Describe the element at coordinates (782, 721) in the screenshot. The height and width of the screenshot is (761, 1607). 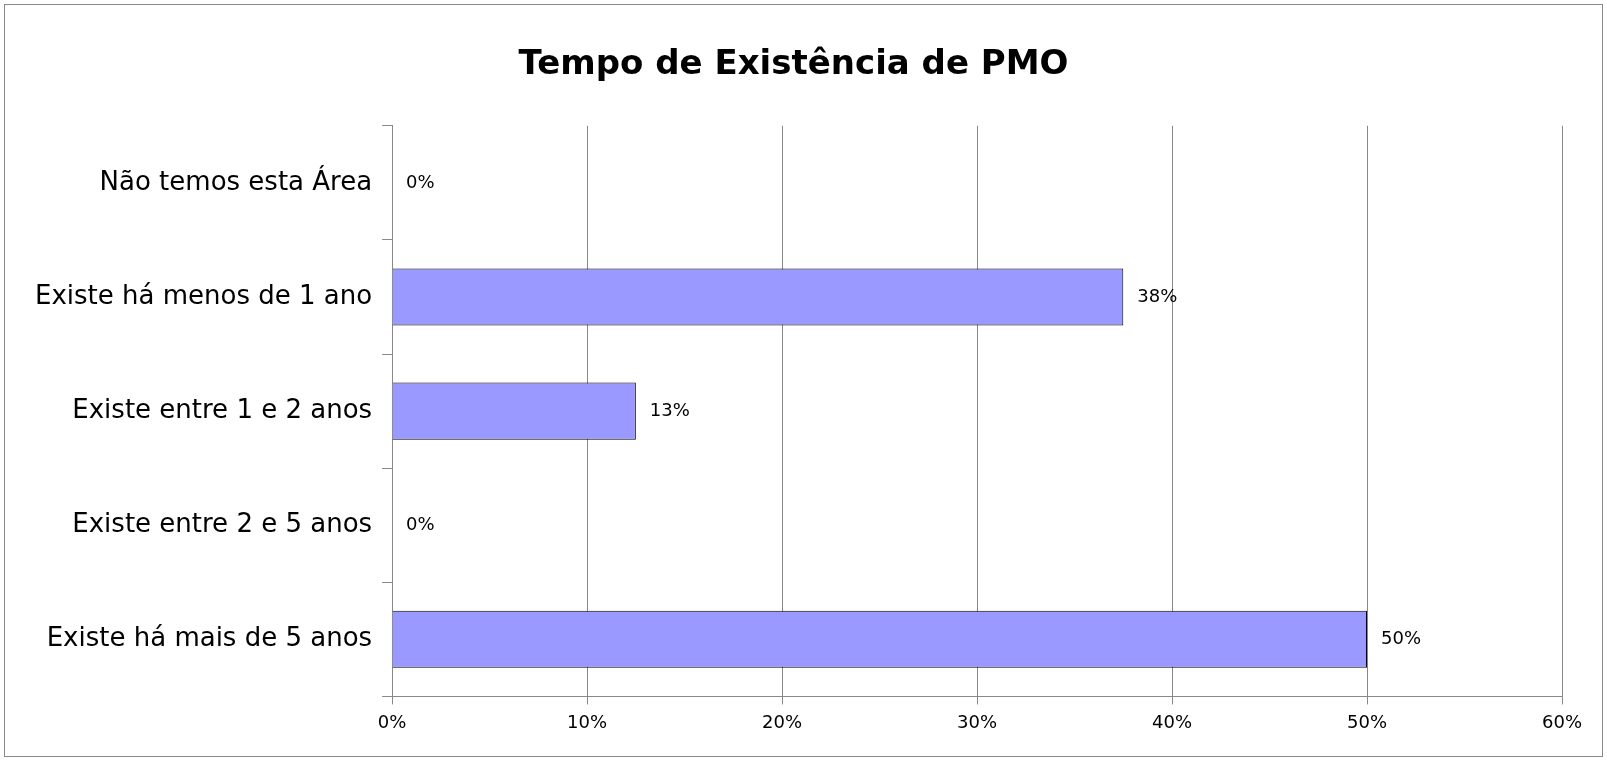
I see `x-tick-label: 20%` at that location.